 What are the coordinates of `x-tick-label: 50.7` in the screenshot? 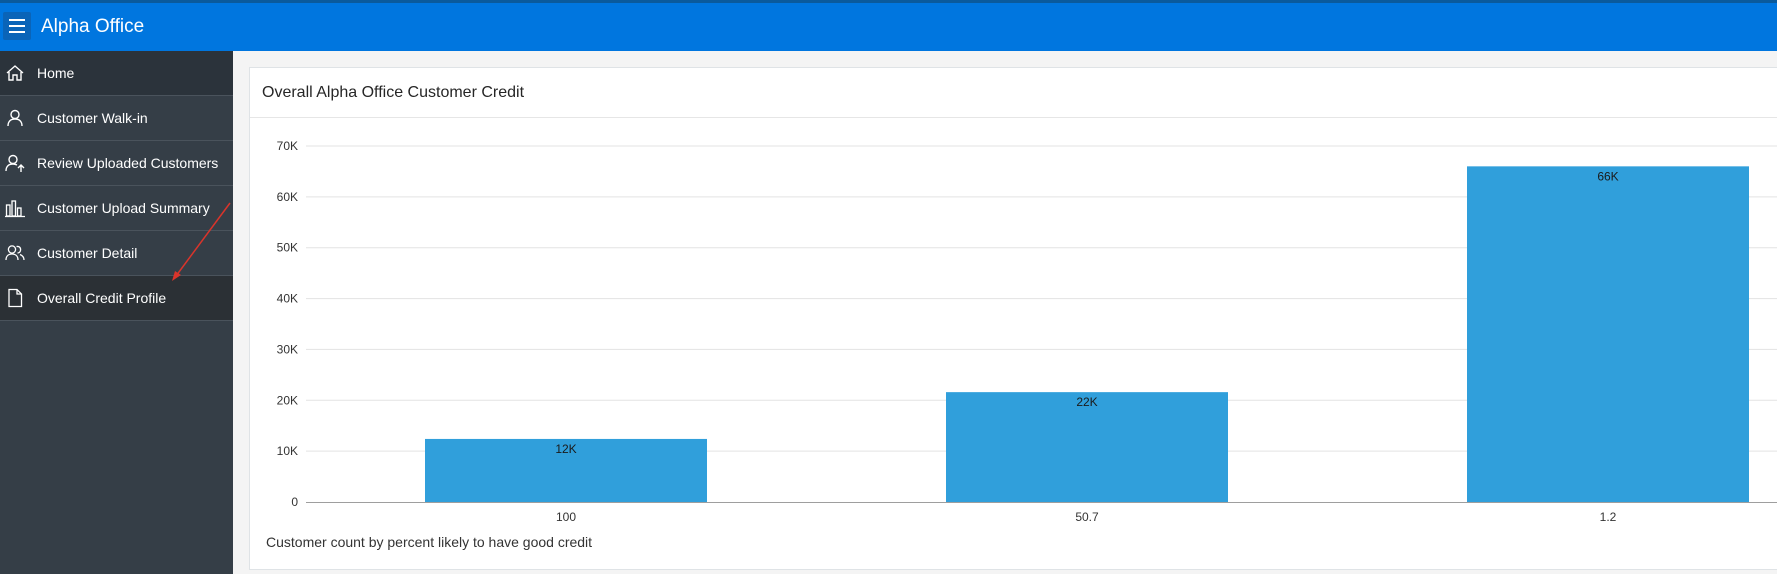 It's located at (1087, 517).